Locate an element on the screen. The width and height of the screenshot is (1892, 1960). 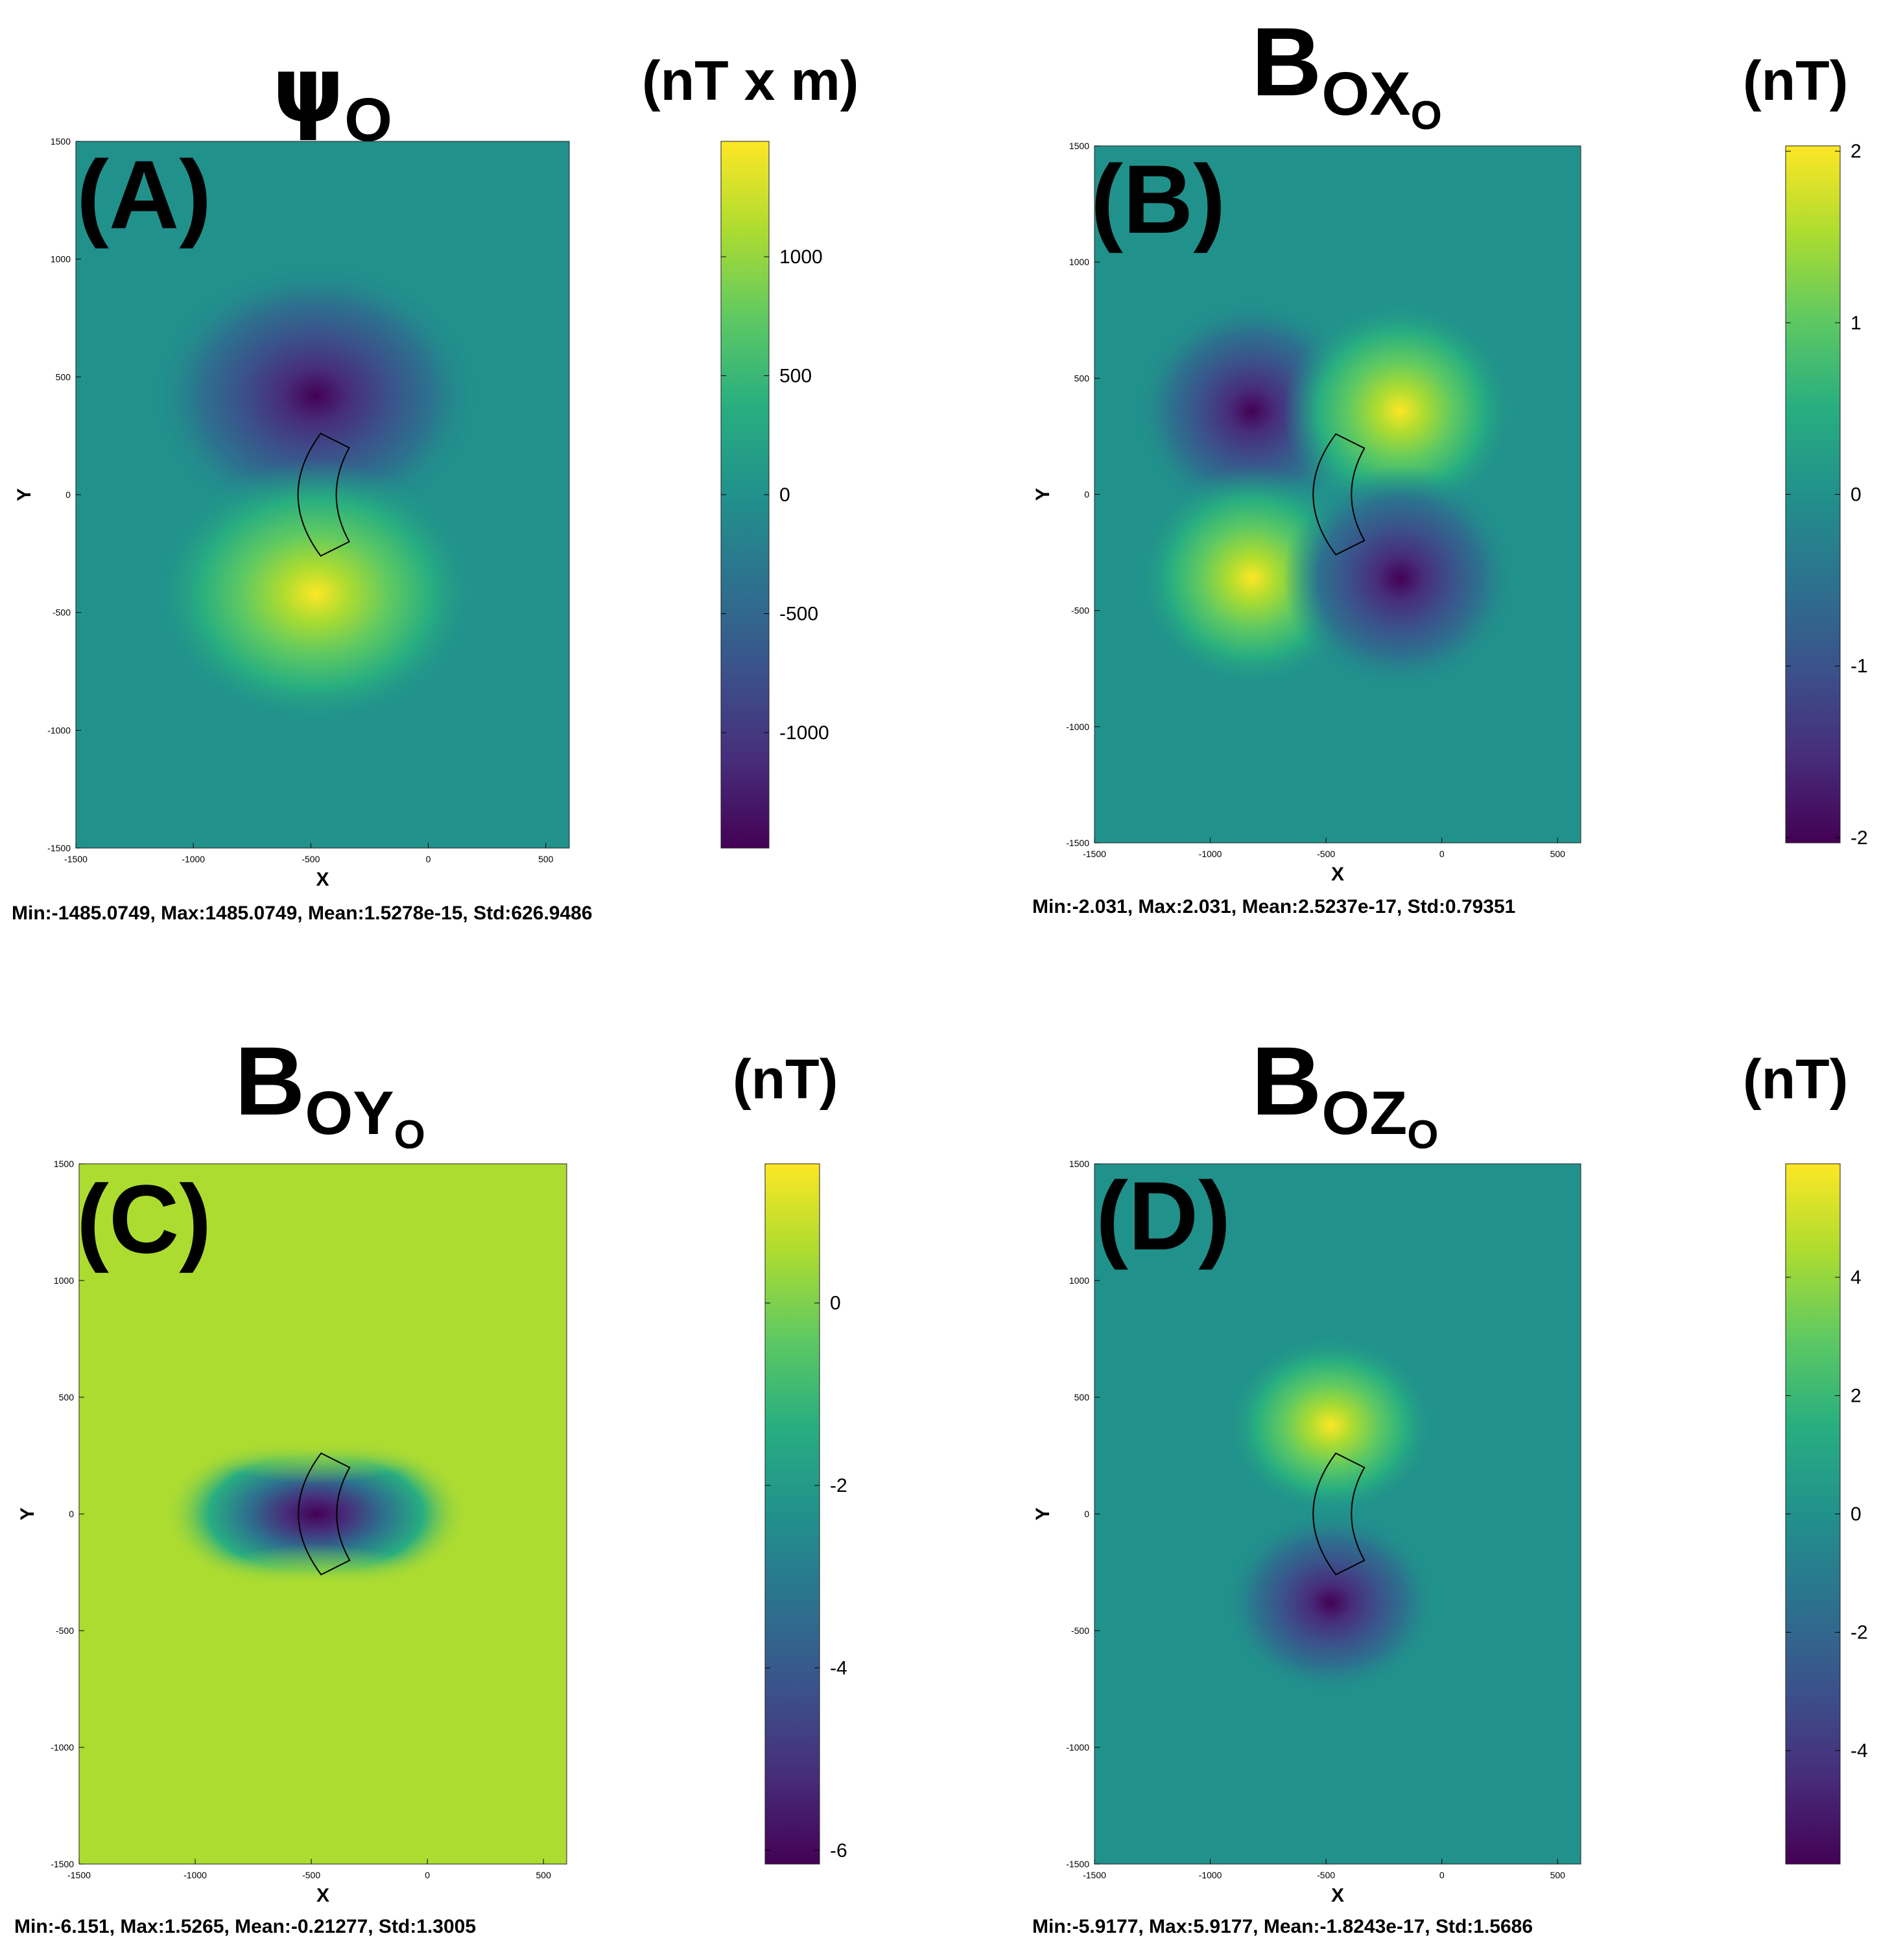
colorbar-tick-label: 1 is located at coordinates (1857, 323).